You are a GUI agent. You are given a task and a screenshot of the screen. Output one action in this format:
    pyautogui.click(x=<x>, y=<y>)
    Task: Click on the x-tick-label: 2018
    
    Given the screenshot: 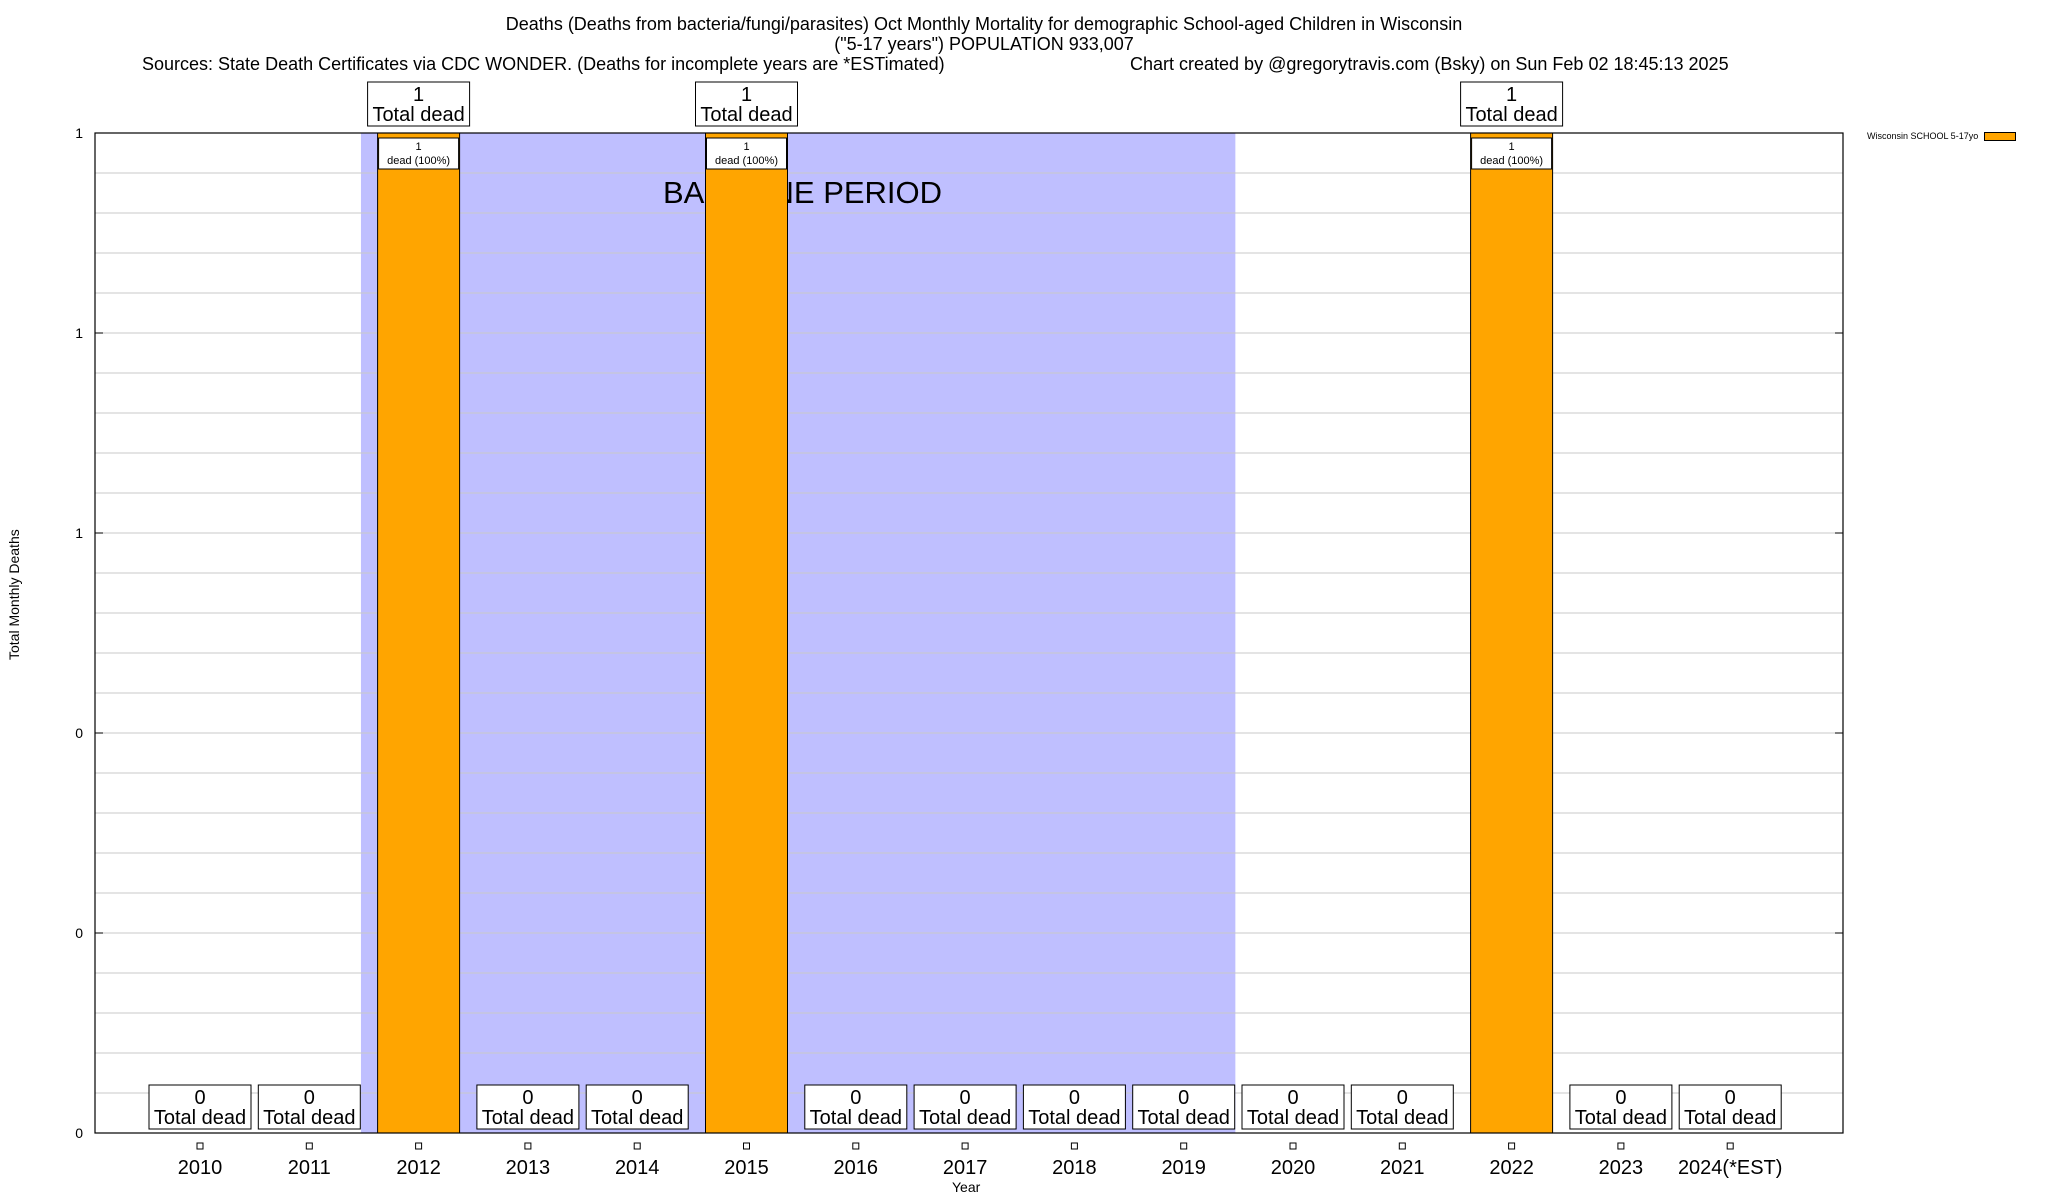 What is the action you would take?
    pyautogui.click(x=1074, y=1168)
    